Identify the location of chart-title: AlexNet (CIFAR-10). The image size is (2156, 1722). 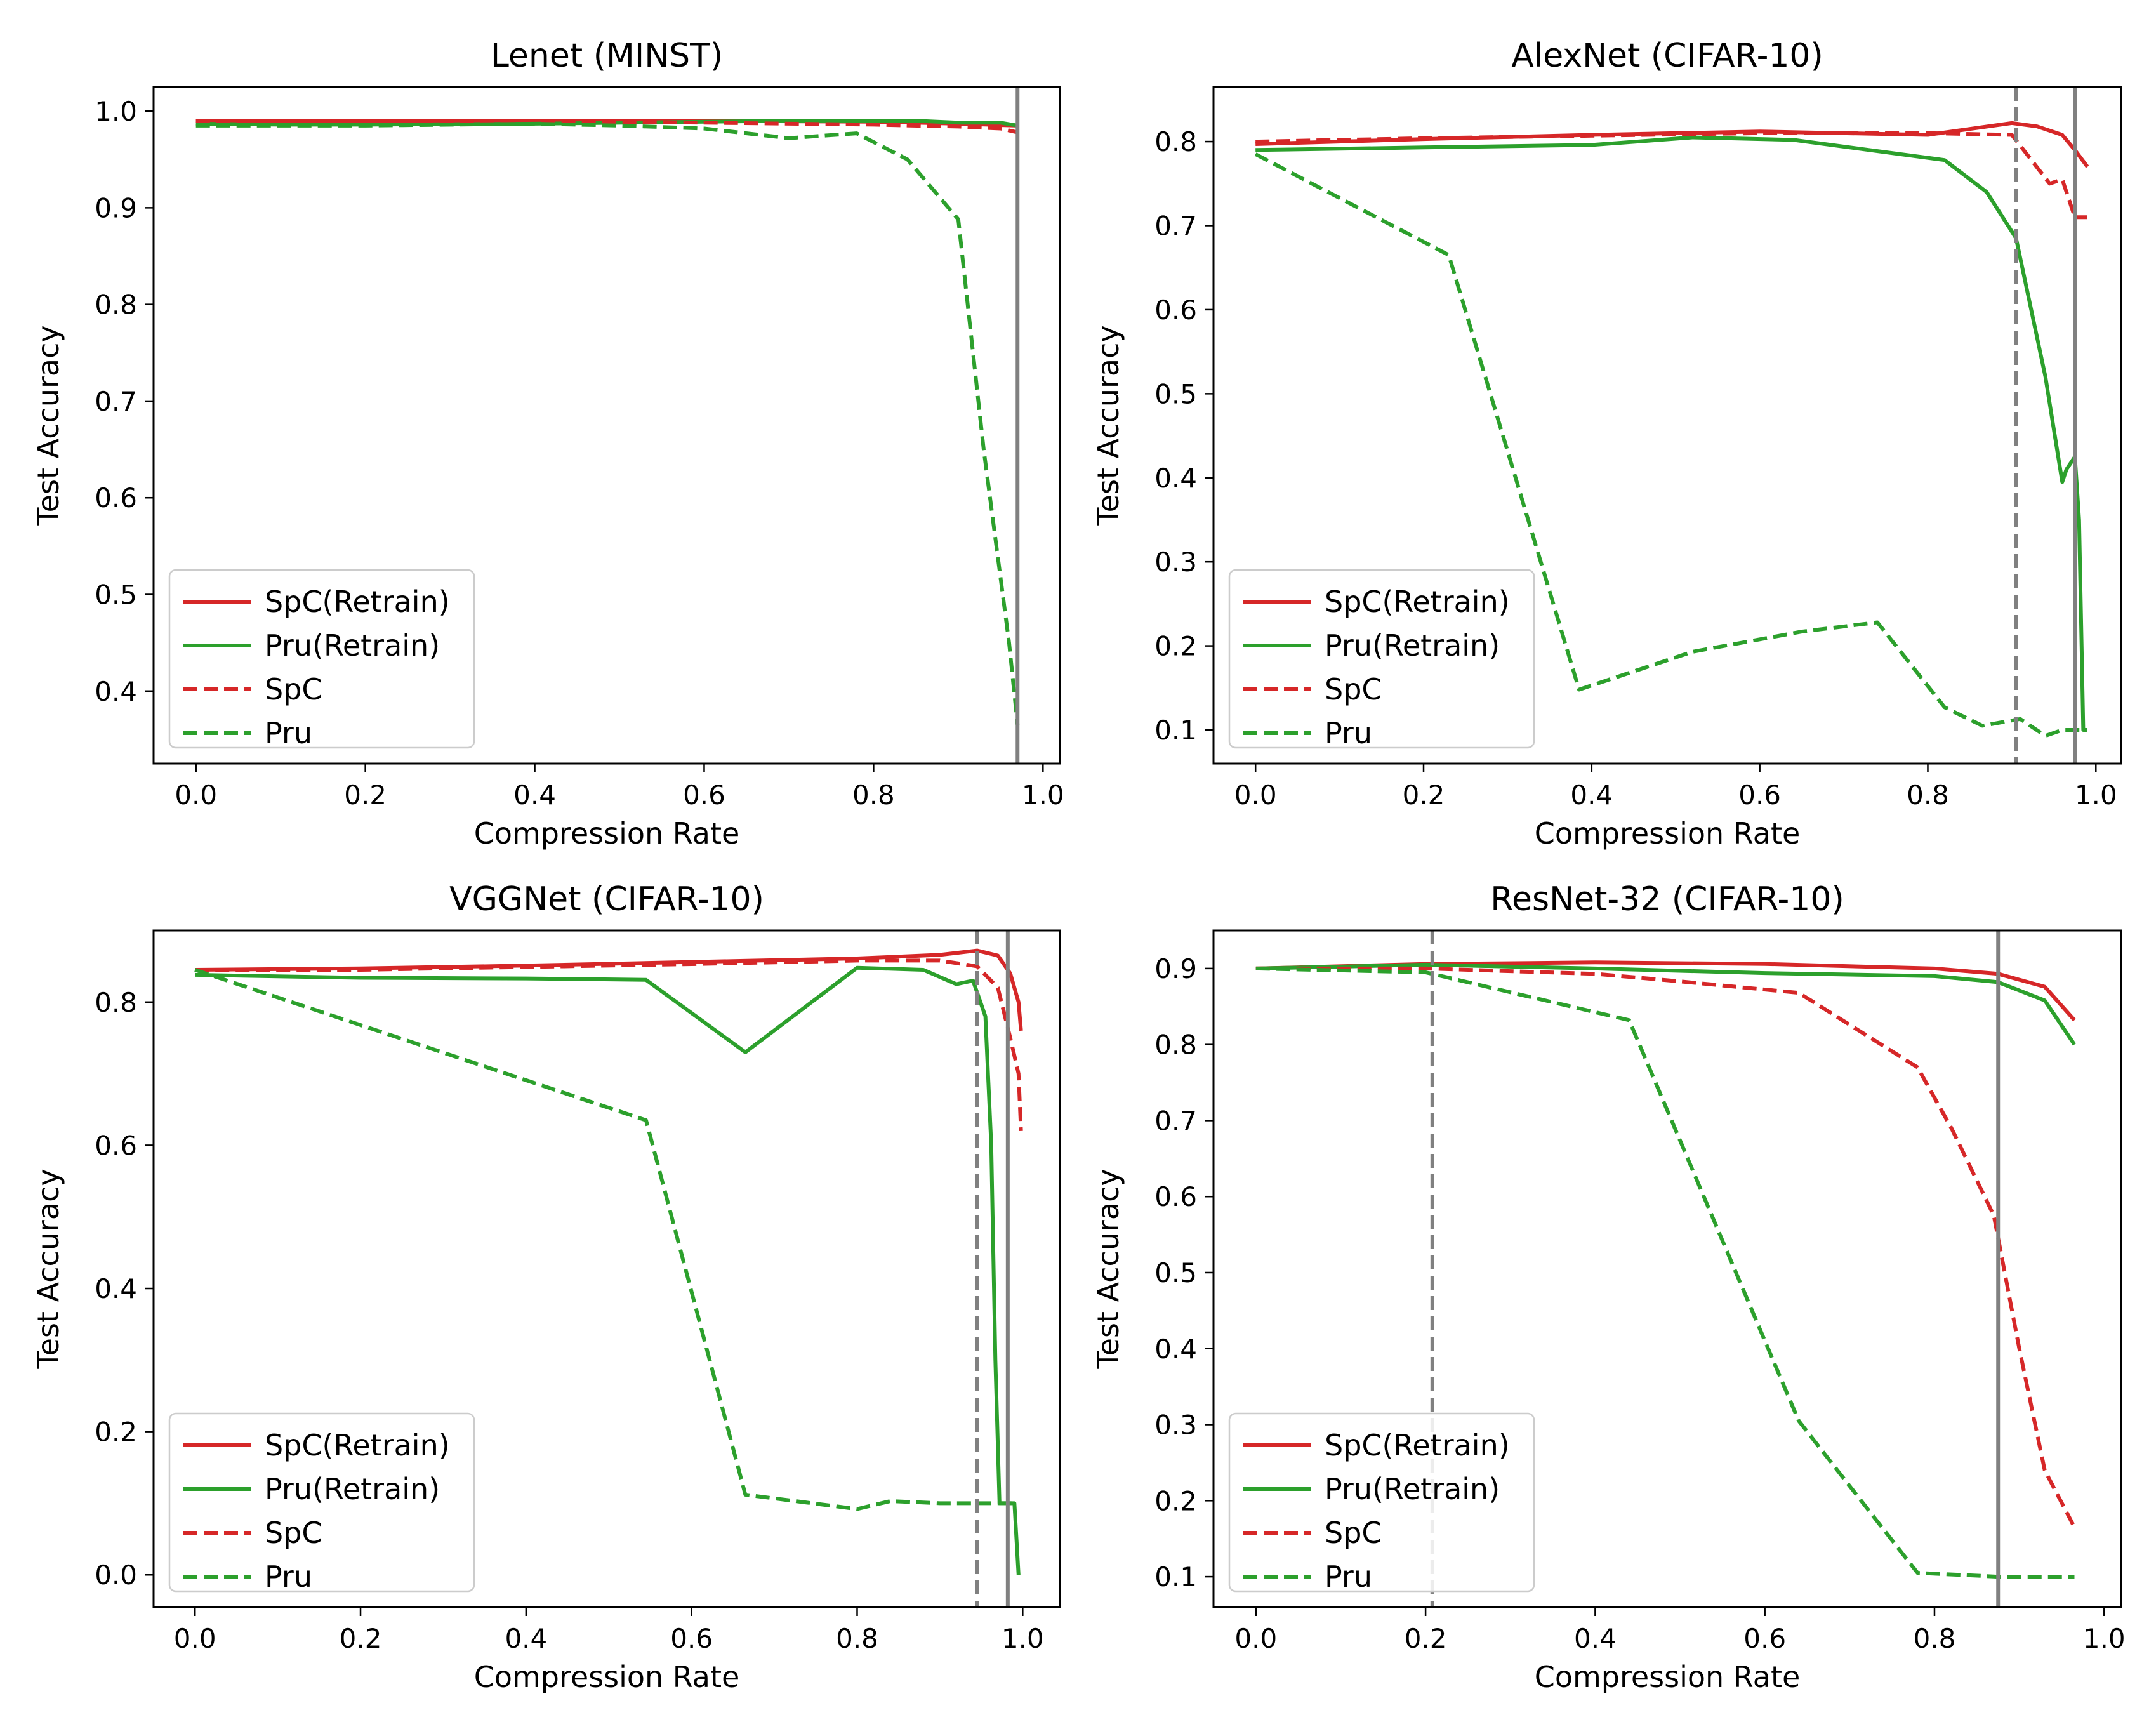
(1667, 56).